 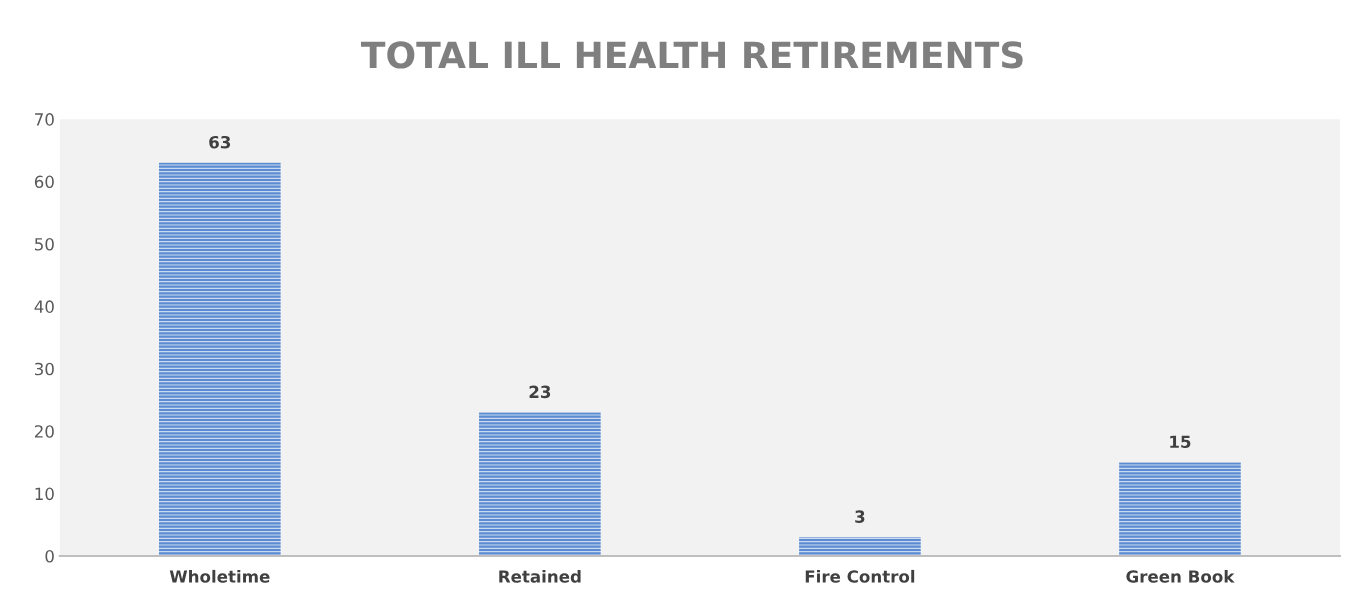 What do you see at coordinates (1180, 576) in the screenshot?
I see `x-tick-label: Green Book` at bounding box center [1180, 576].